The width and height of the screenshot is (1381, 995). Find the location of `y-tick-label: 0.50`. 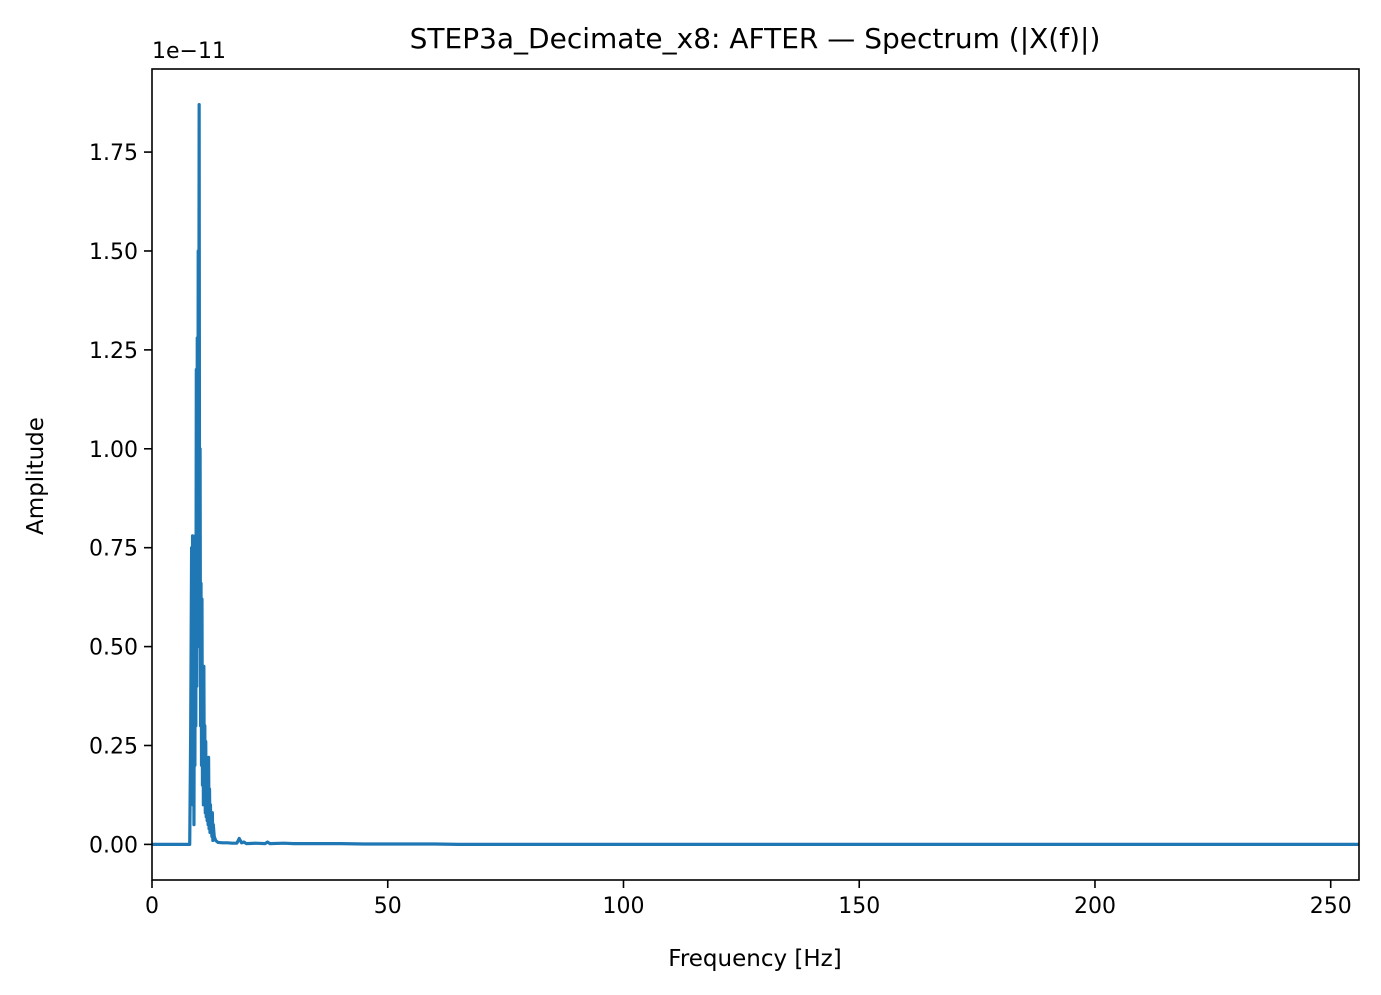

y-tick-label: 0.50 is located at coordinates (113, 648).